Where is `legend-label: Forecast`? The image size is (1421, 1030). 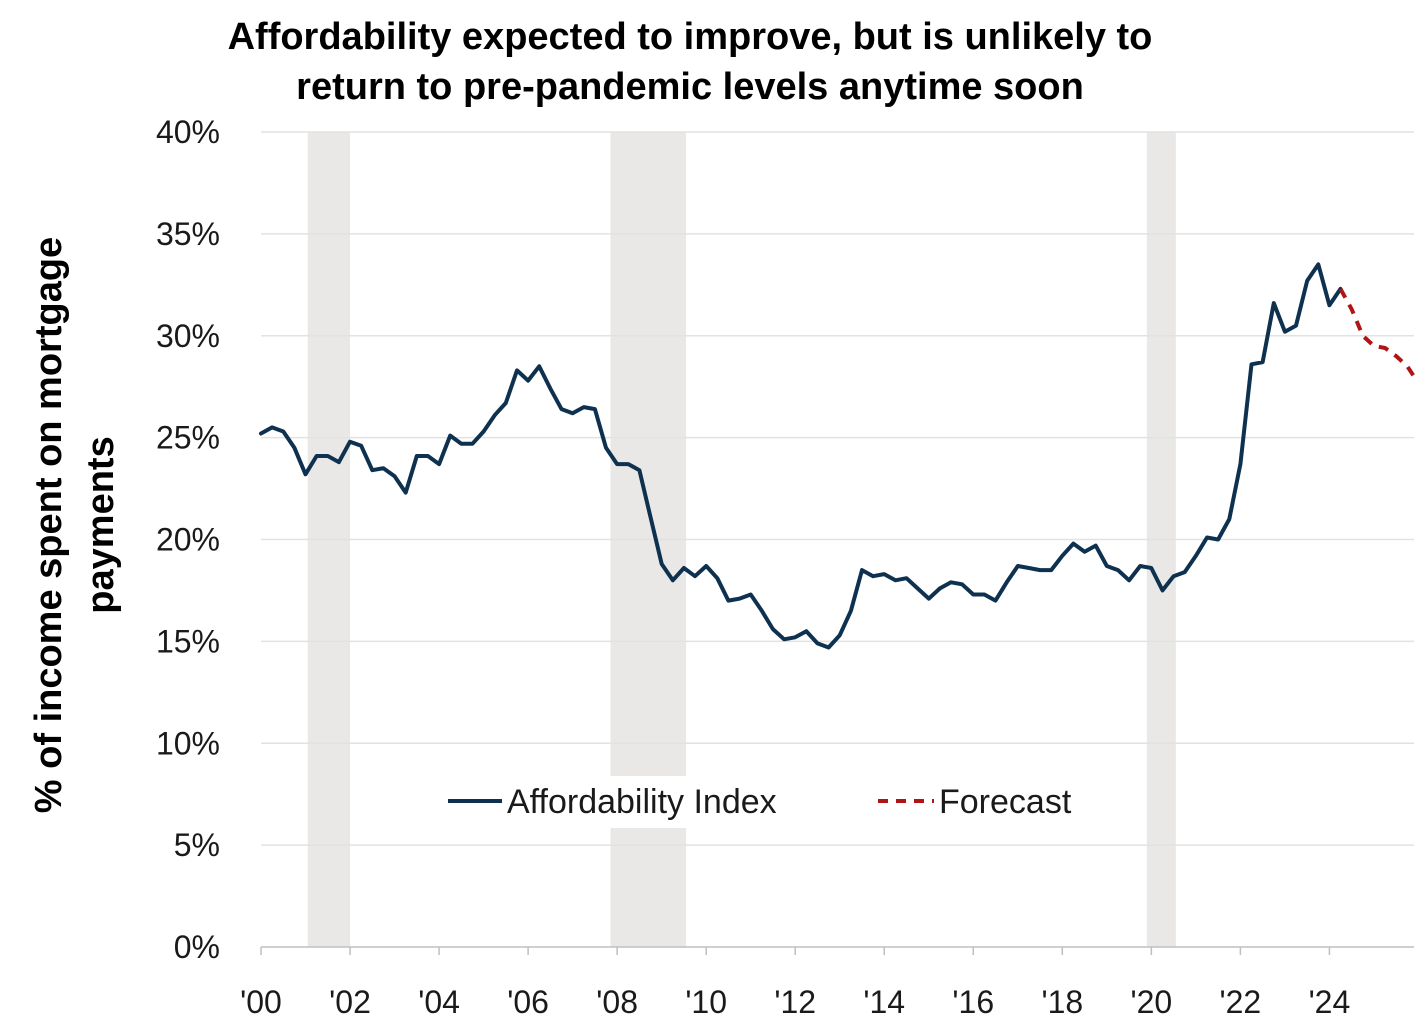 legend-label: Forecast is located at coordinates (1005, 802).